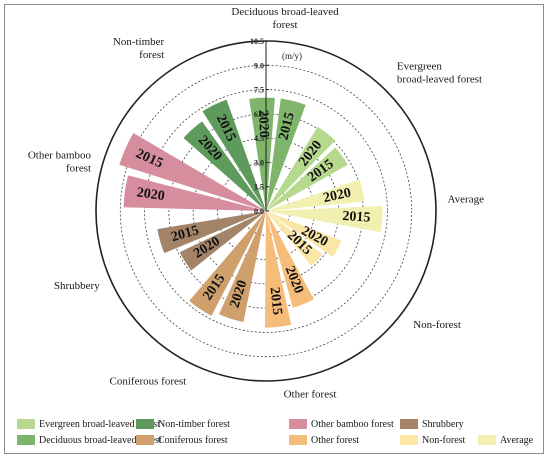 The height and width of the screenshot is (461, 550). What do you see at coordinates (517, 440) in the screenshot?
I see `legend-label: Average` at bounding box center [517, 440].